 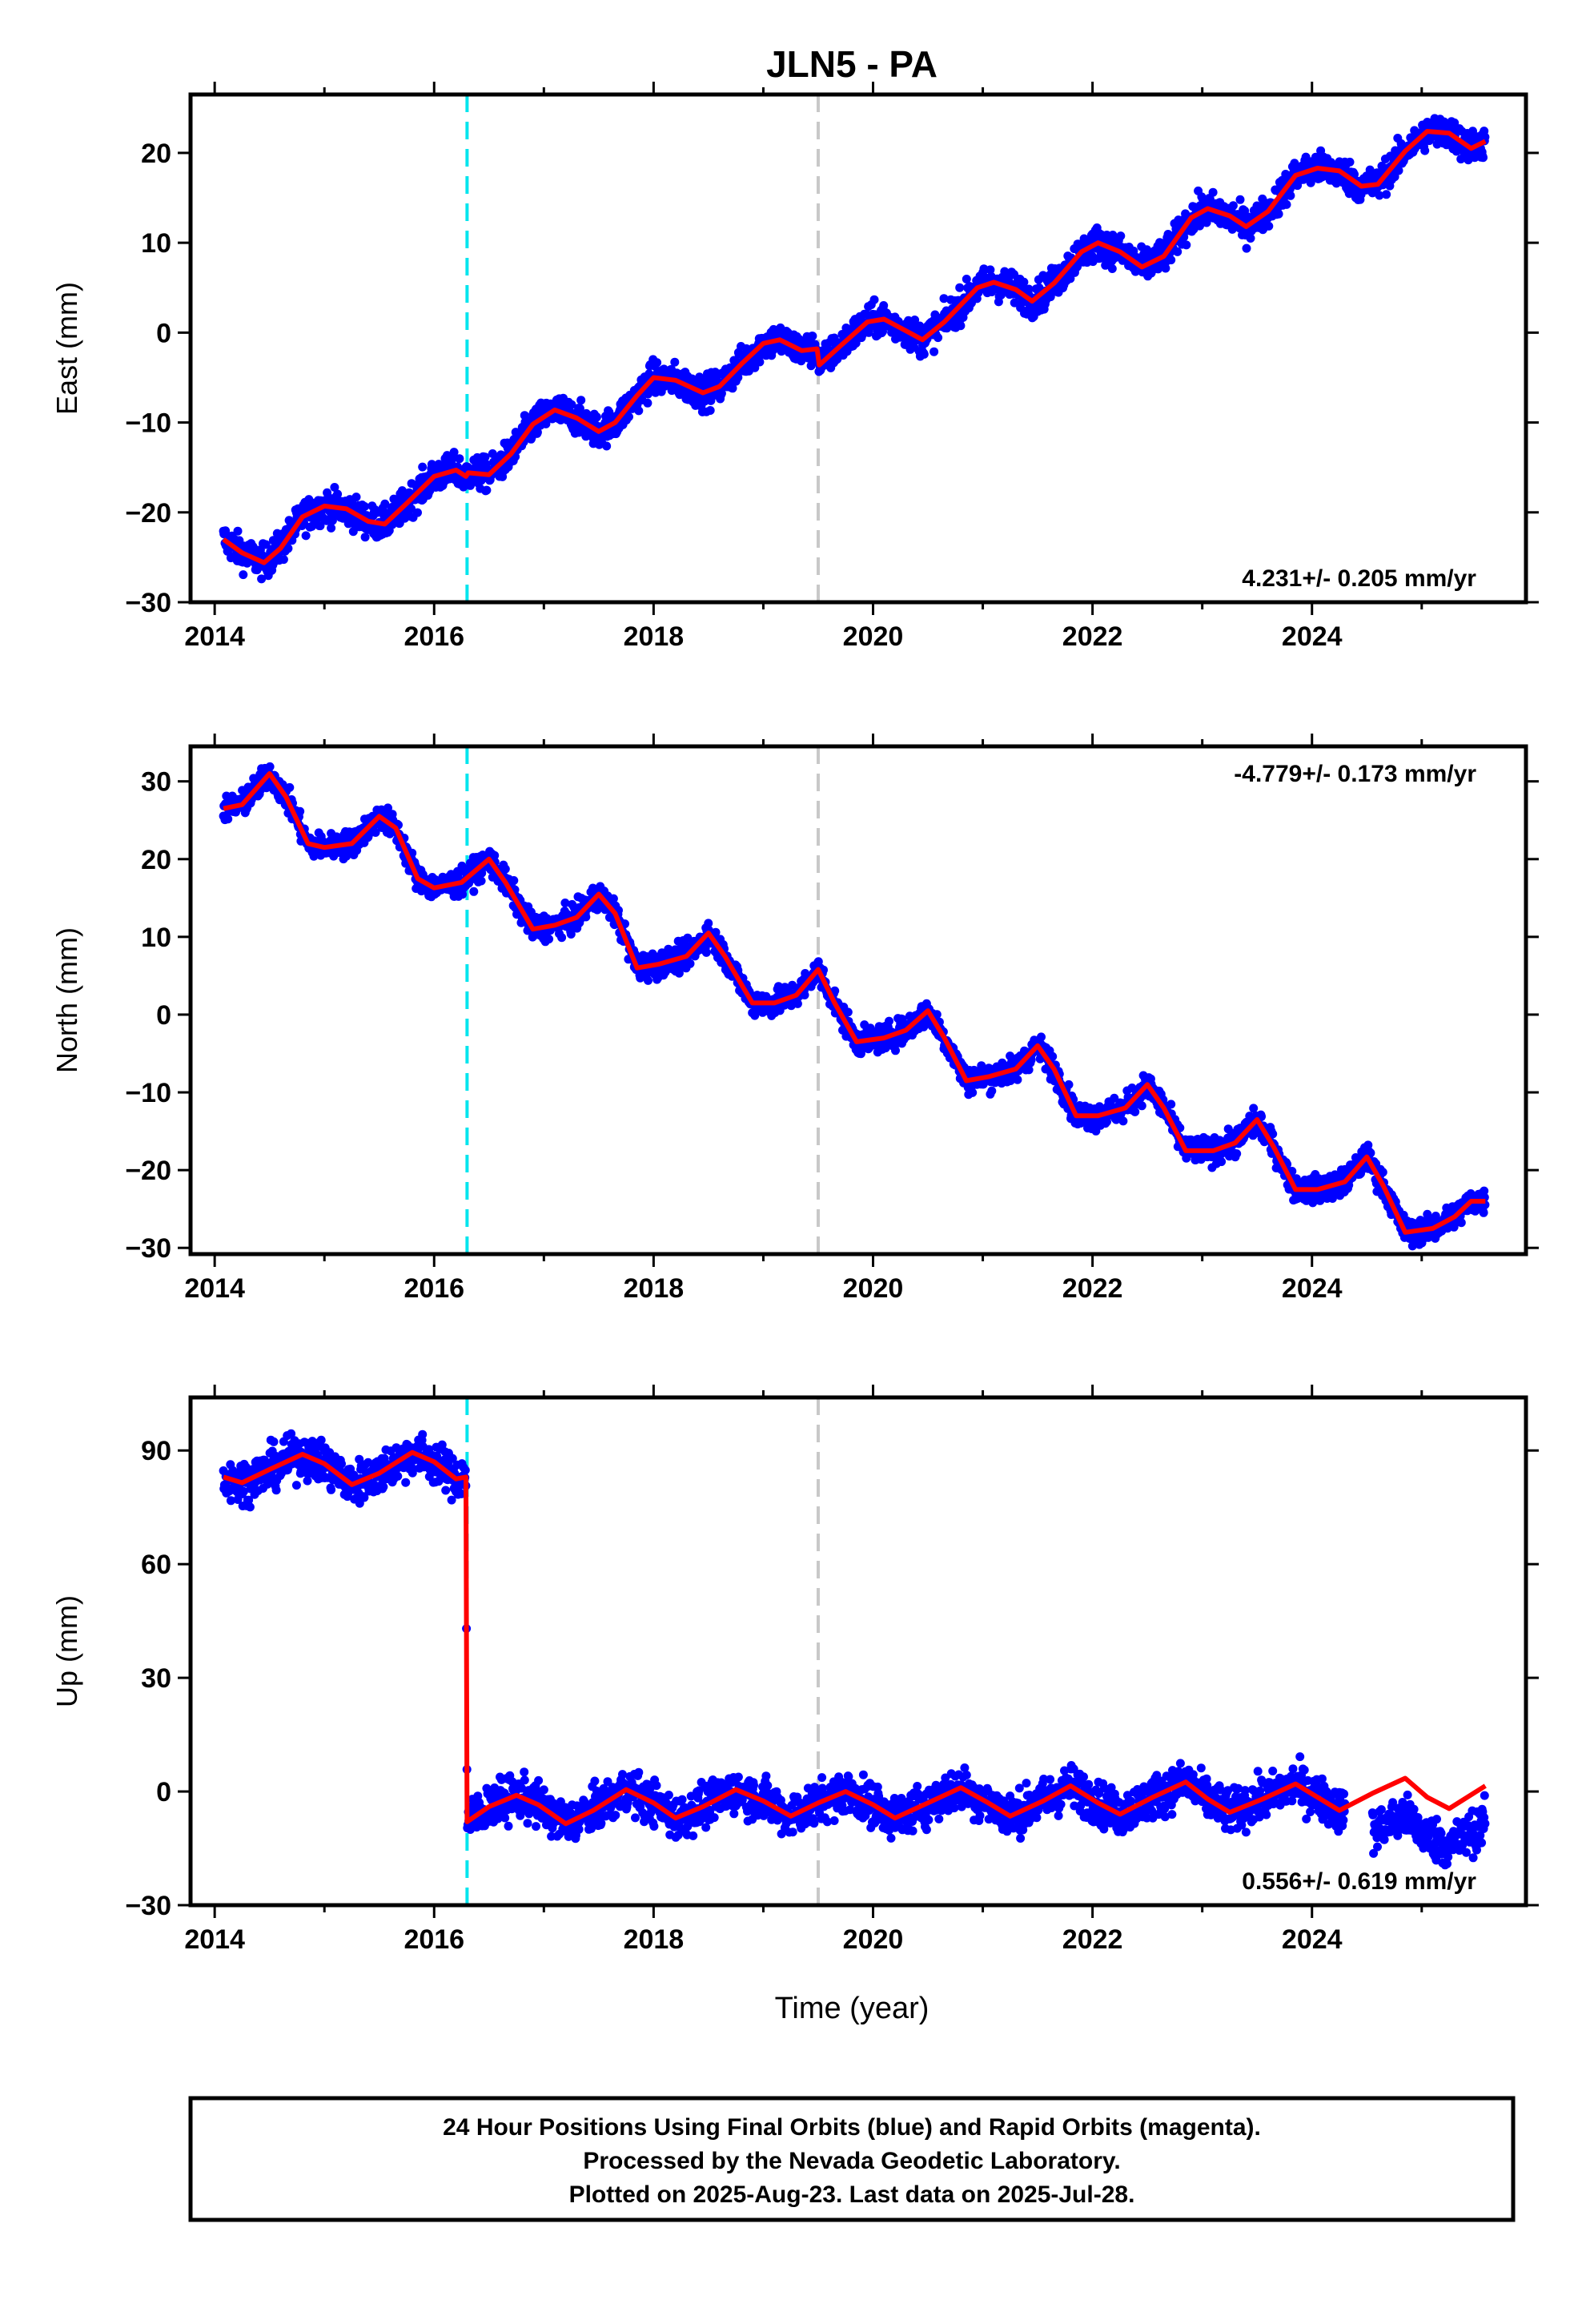 What do you see at coordinates (655, 636) in the screenshot?
I see `x-tick-label: 2018` at bounding box center [655, 636].